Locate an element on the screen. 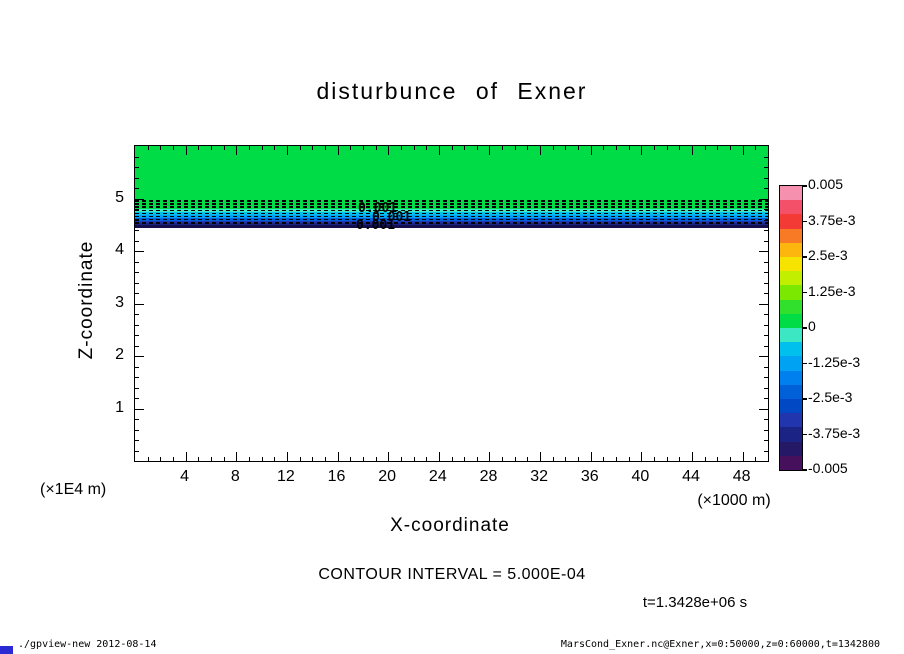 The image size is (904, 654). x-tick-label: 12 is located at coordinates (286, 476).